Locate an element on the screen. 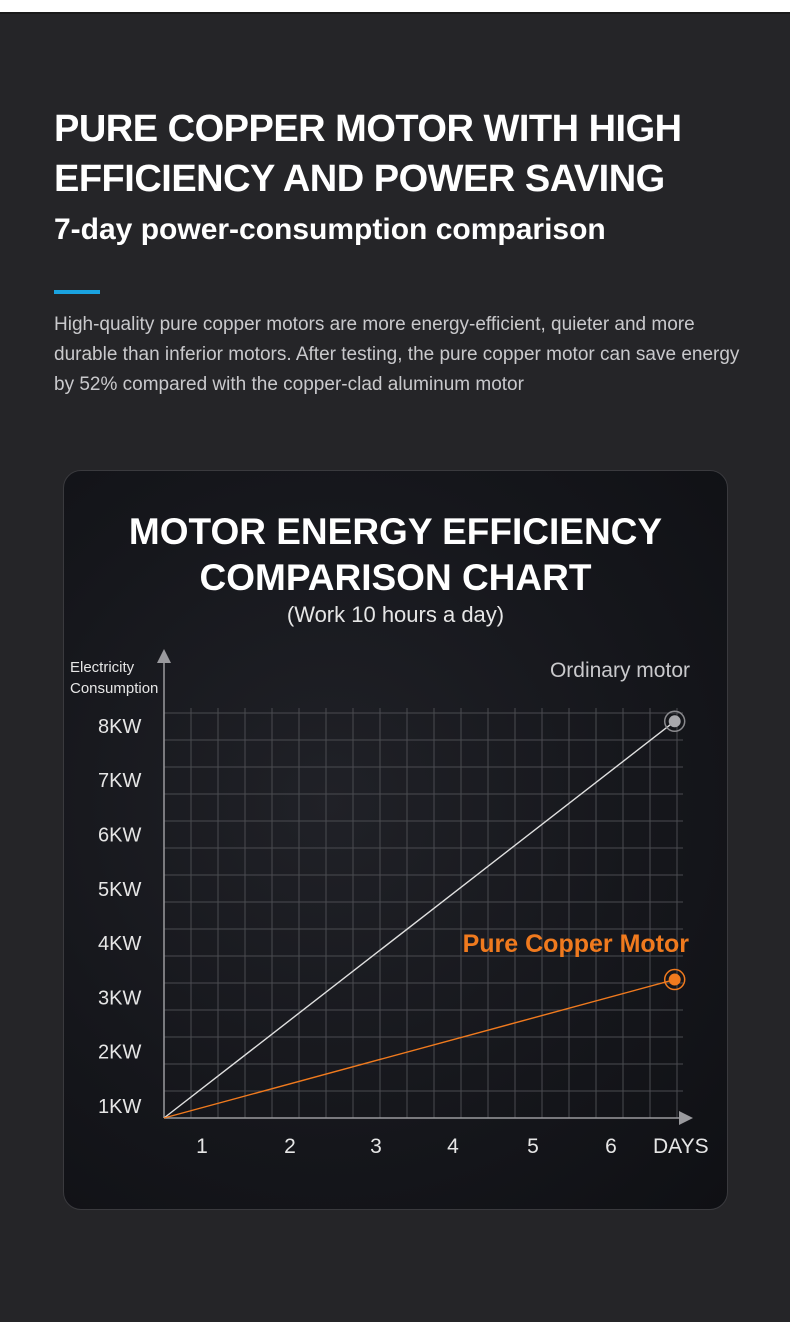  chart-subtitle: (Work 10 hours a day) is located at coordinates (395, 614).